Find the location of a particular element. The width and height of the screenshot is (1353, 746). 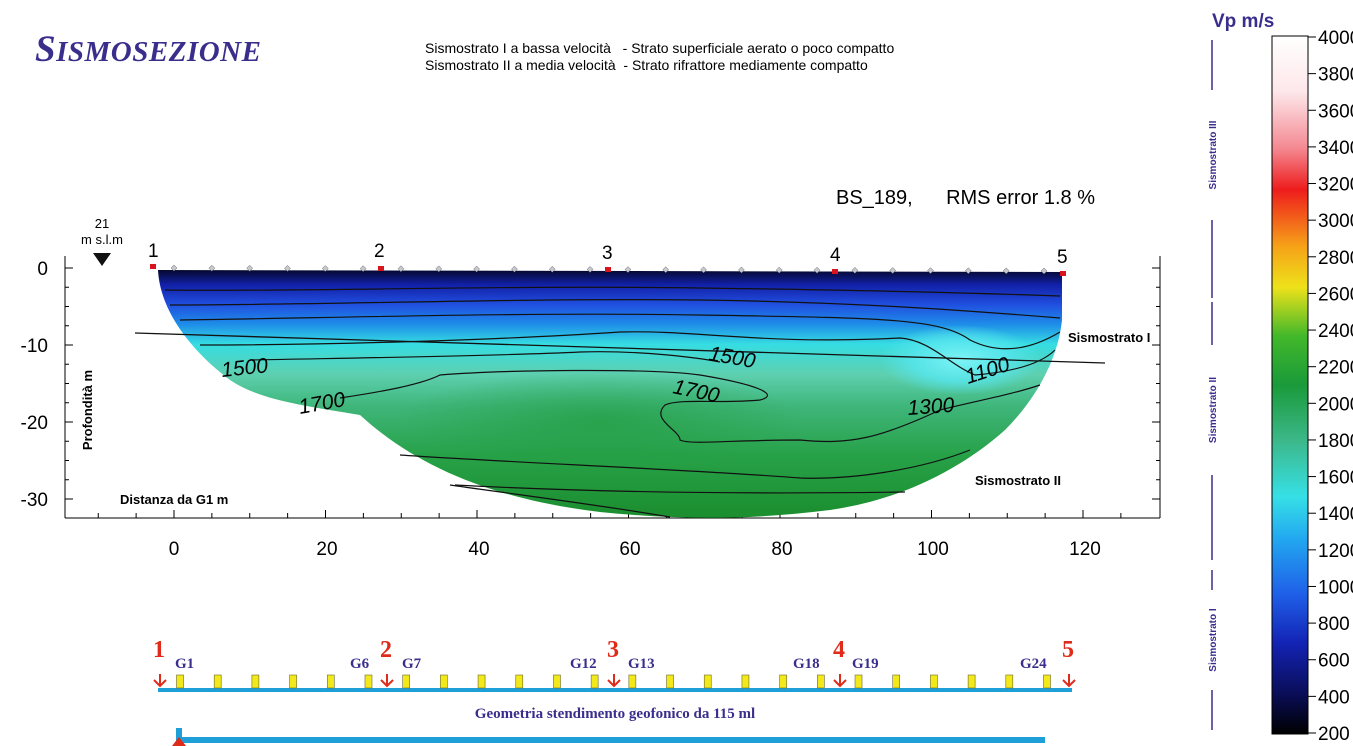

geophone-label: G6 is located at coordinates (360, 664).